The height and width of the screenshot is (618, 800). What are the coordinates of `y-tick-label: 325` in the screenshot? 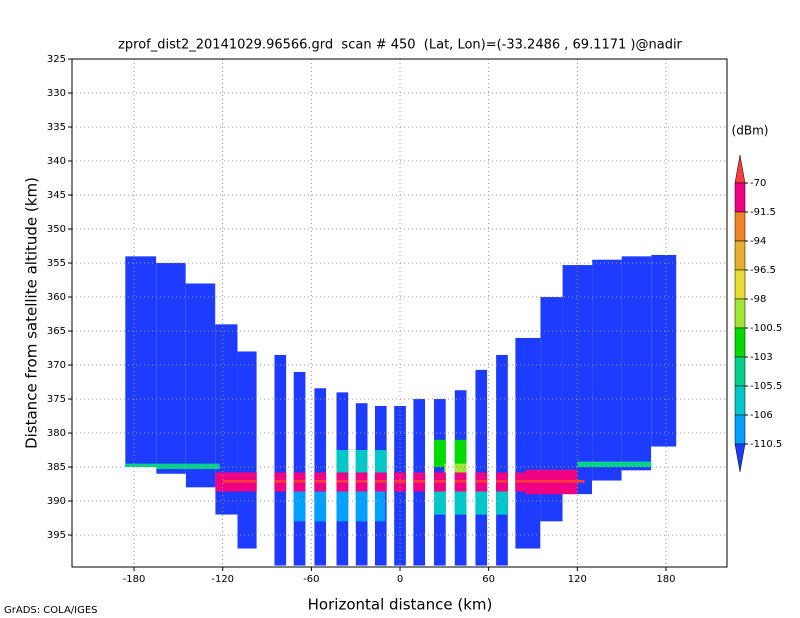 It's located at (56, 59).